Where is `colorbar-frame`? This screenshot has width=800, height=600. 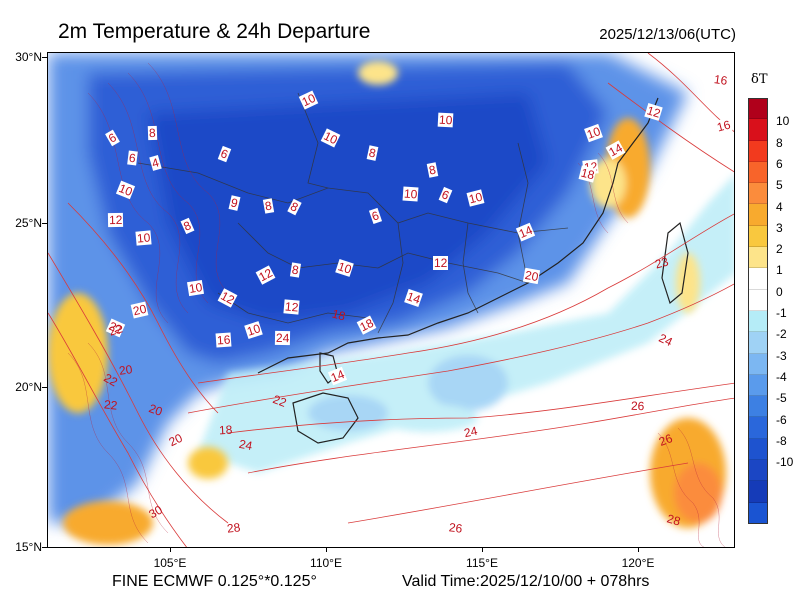
colorbar-frame is located at coordinates (758, 311).